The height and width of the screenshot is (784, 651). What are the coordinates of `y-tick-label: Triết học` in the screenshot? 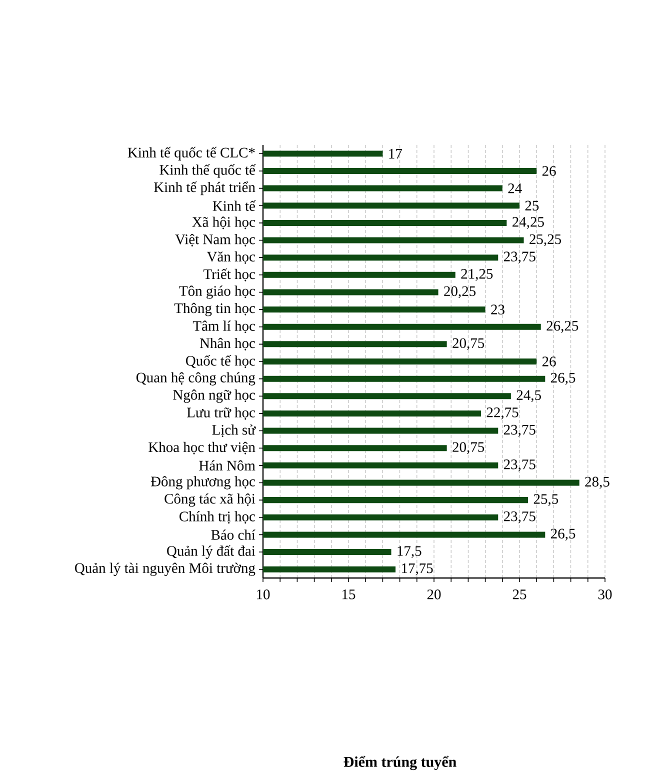 It's located at (230, 275).